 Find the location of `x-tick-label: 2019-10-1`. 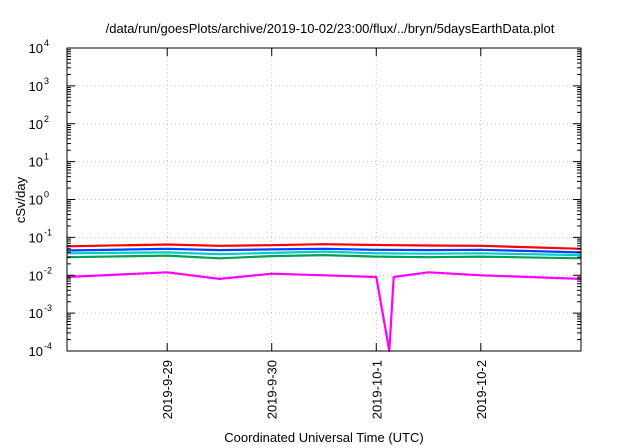

x-tick-label: 2019-10-1 is located at coordinates (376, 389).